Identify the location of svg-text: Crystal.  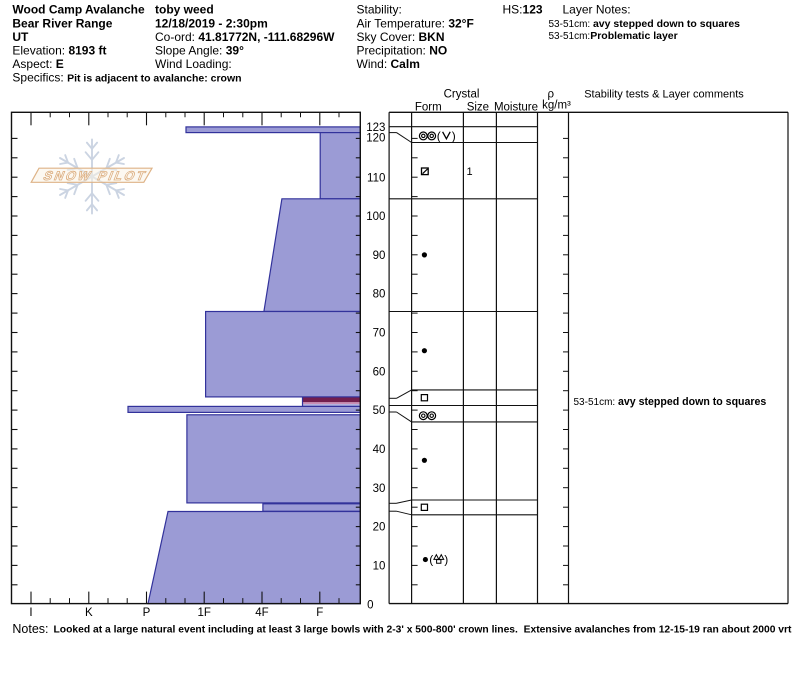
(462, 94).